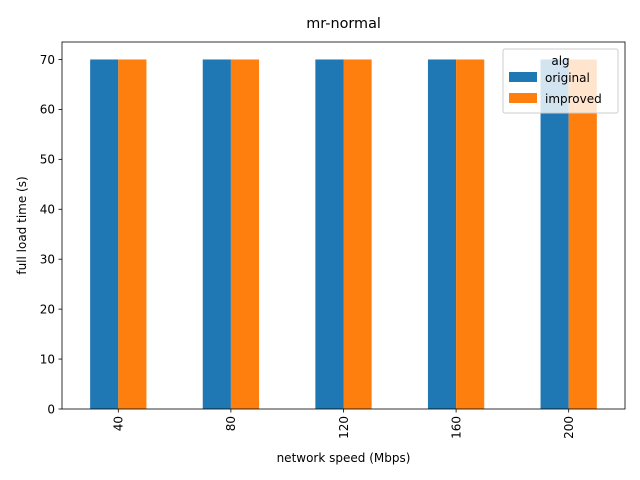 The image size is (640, 480). Describe the element at coordinates (456, 427) in the screenshot. I see `x-tick-label: 160` at that location.